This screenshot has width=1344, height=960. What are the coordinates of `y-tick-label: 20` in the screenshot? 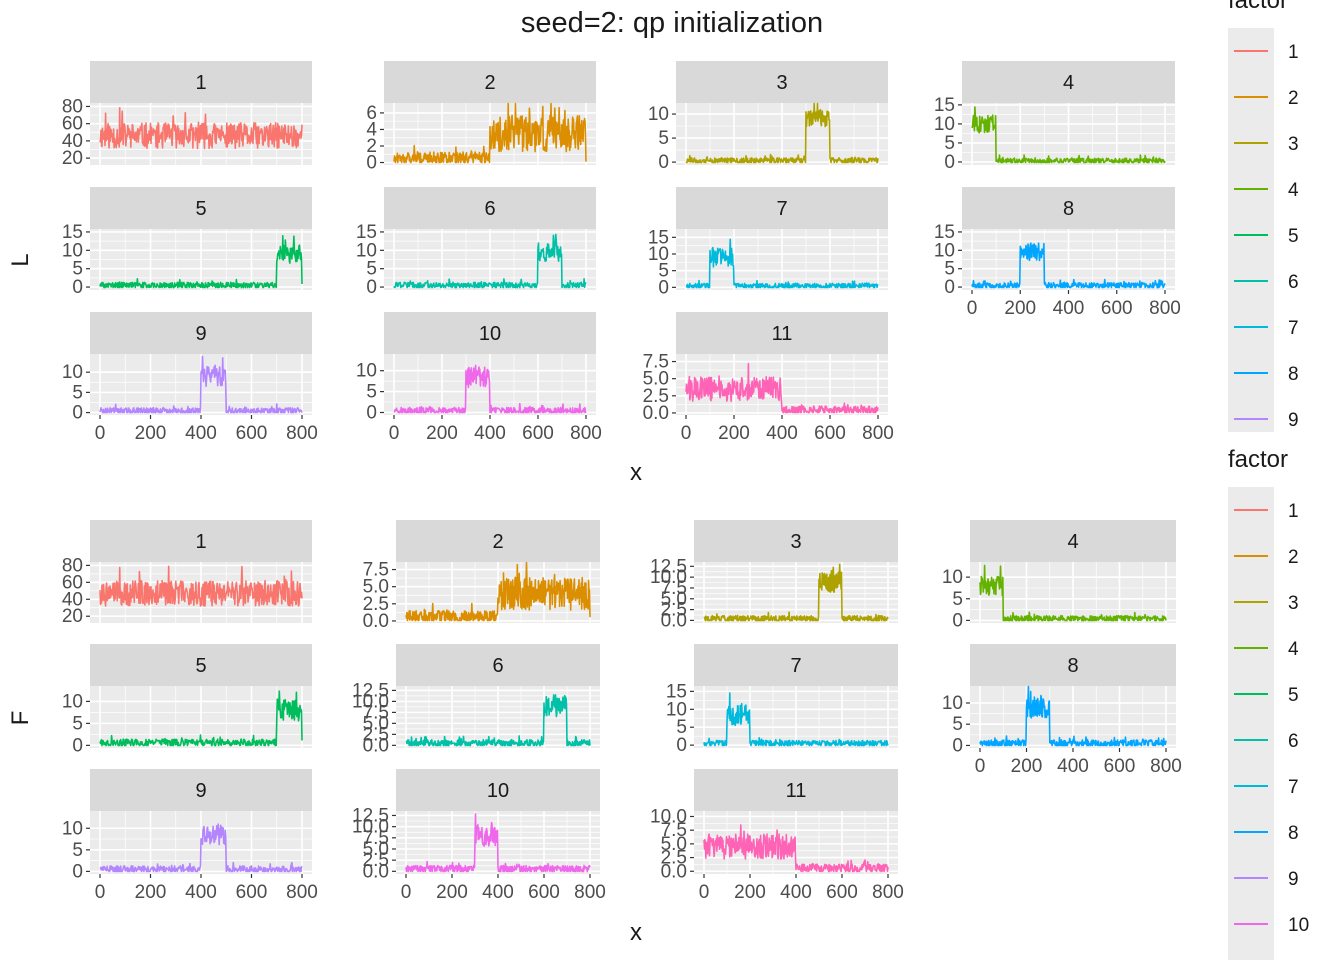 It's located at (72, 158).